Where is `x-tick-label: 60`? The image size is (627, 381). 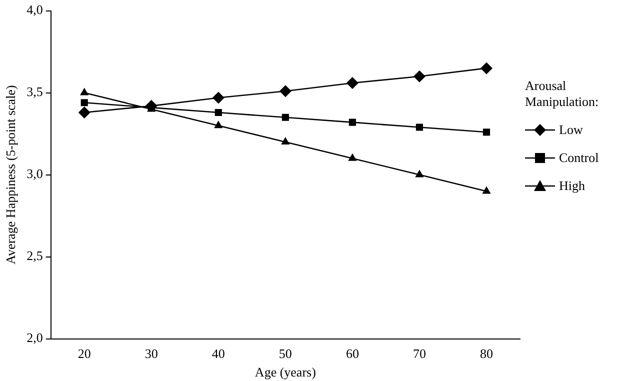
x-tick-label: 60 is located at coordinates (352, 354).